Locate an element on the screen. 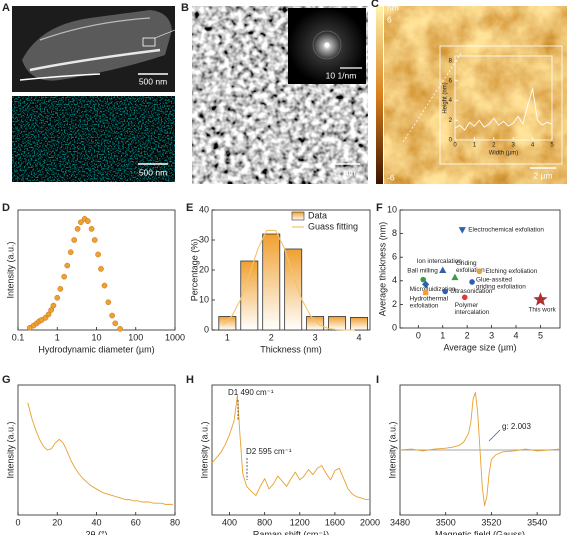 This screenshot has height=535, width=567. panel-label: D is located at coordinates (6, 208).